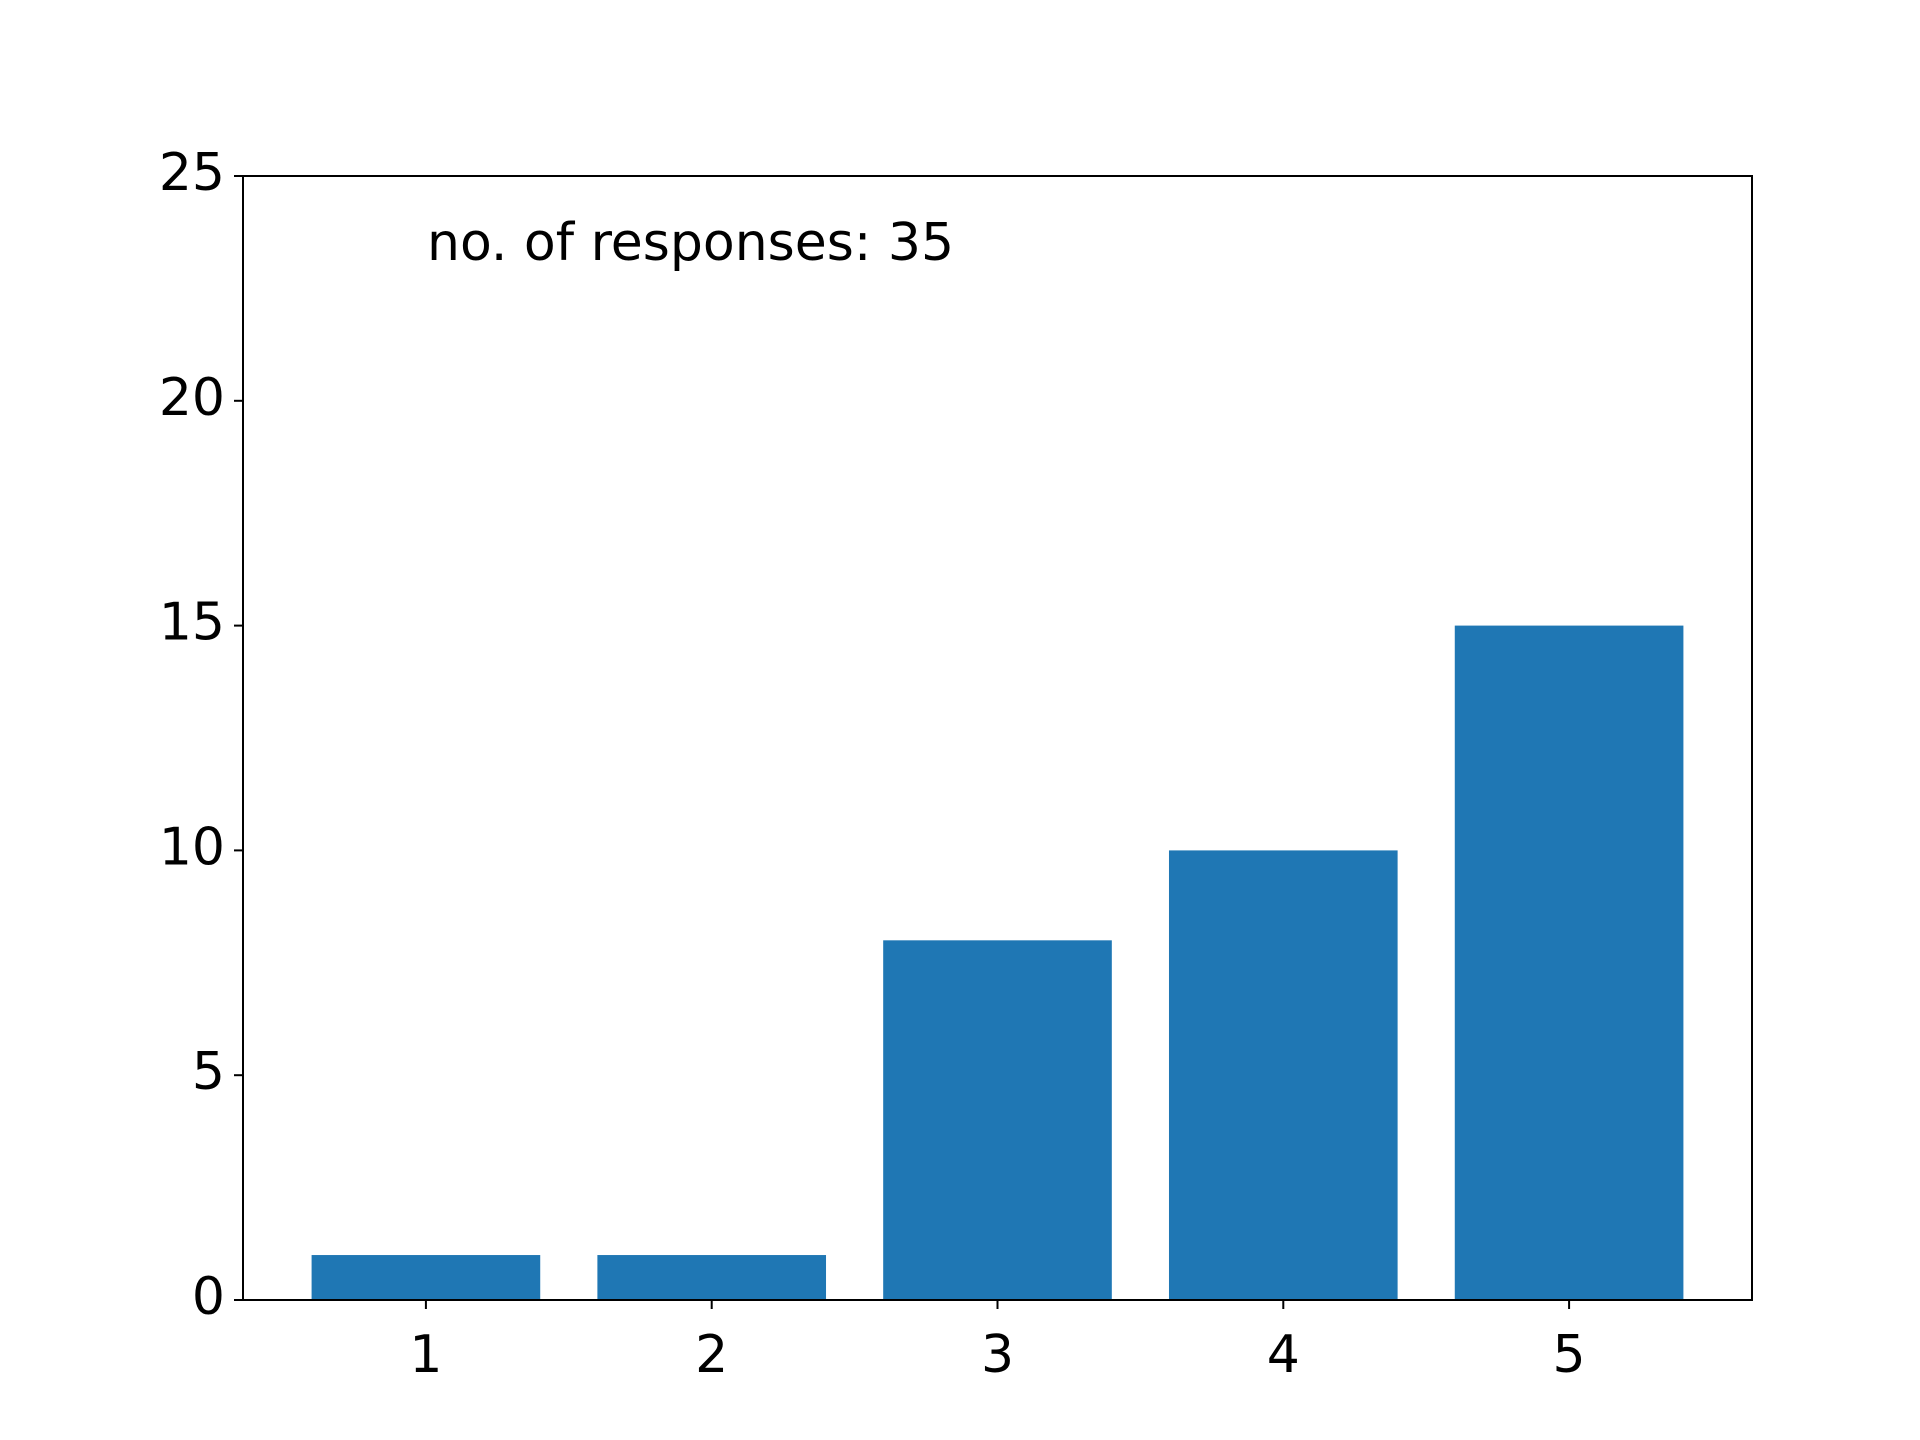 The width and height of the screenshot is (1920, 1440). Describe the element at coordinates (1569, 1355) in the screenshot. I see `x-tick-label: 5` at that location.